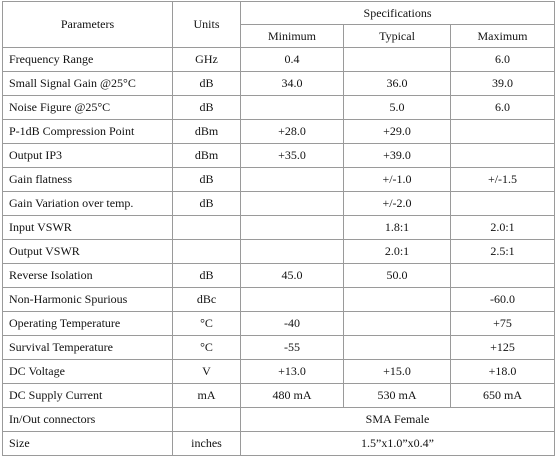  Describe the element at coordinates (397, 179) in the screenshot. I see `table-cell: +/-1.0` at that location.